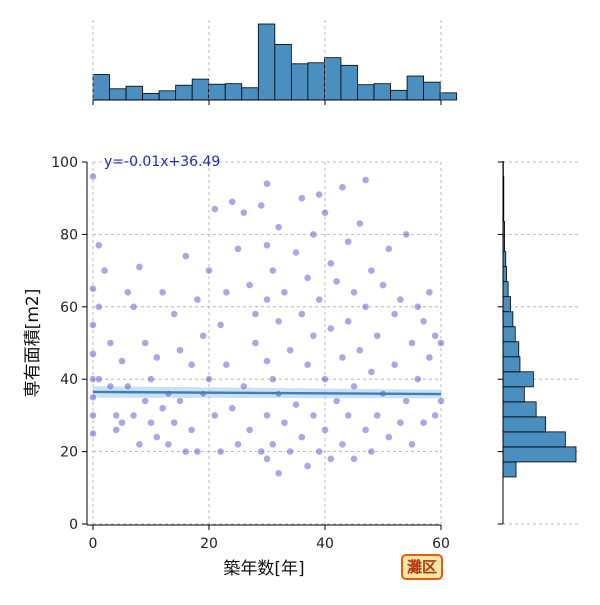  What do you see at coordinates (69, 235) in the screenshot?
I see `y-tick-label: 80` at bounding box center [69, 235].